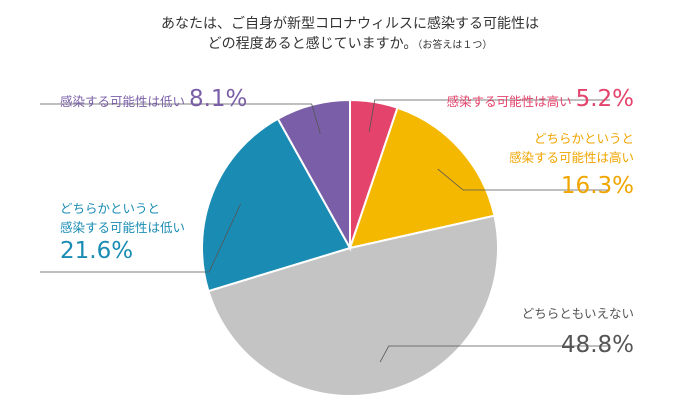  I want to click on slice-value-label: 21.6%, so click(96, 251).